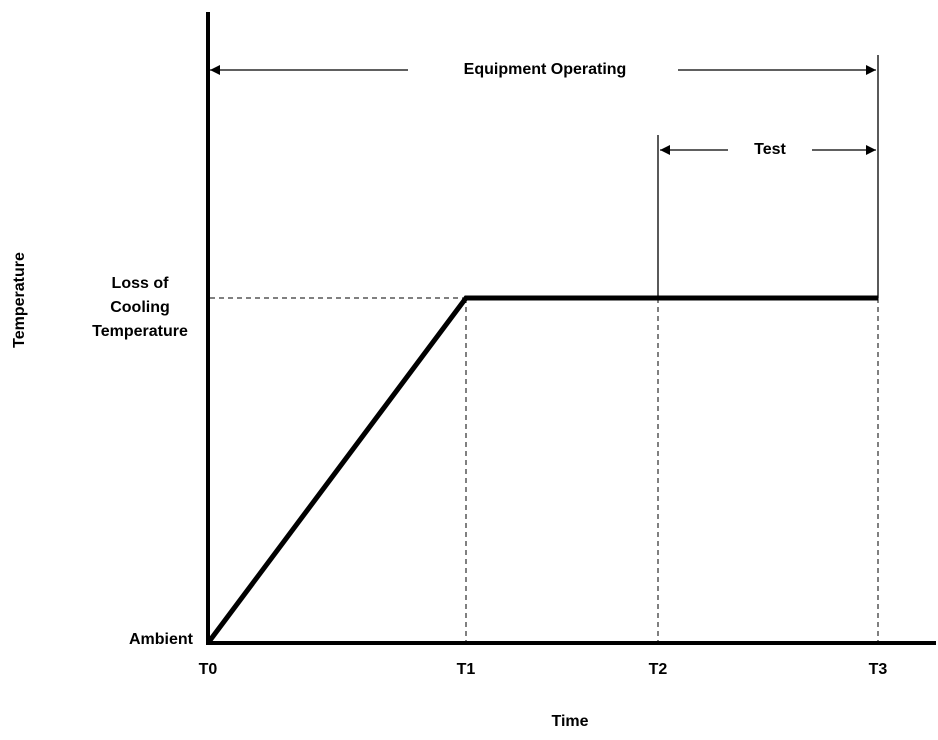 The image size is (938, 740). Describe the element at coordinates (658, 669) in the screenshot. I see `time-label: T2` at that location.